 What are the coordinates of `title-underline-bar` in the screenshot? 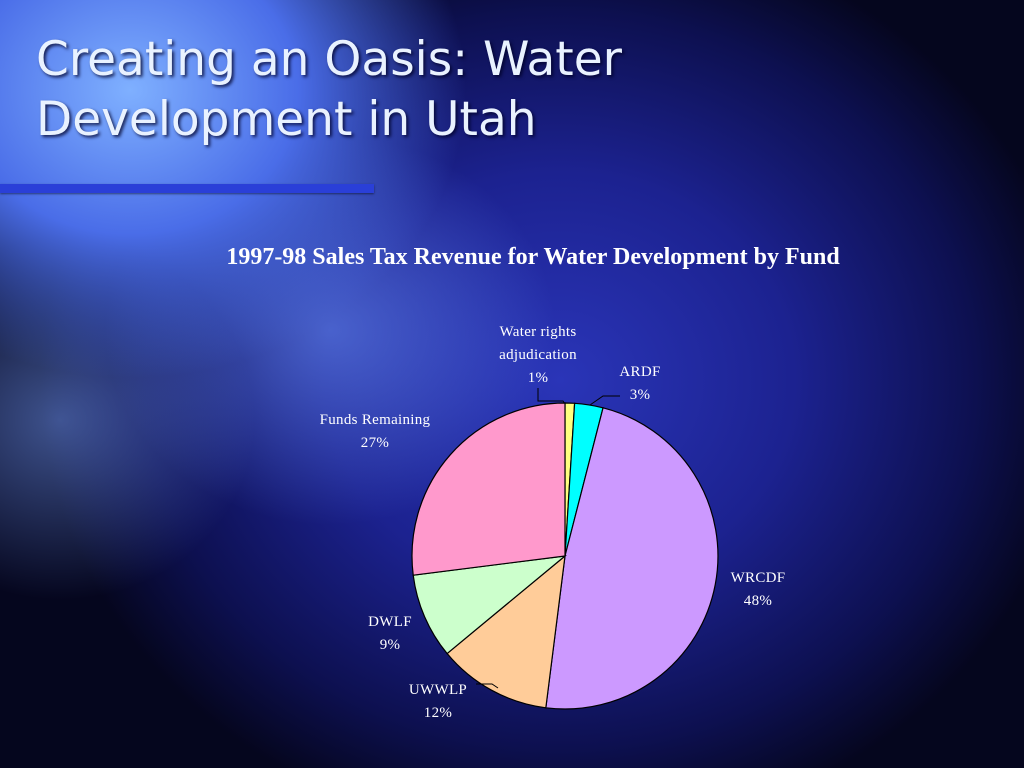 It's located at (187, 188).